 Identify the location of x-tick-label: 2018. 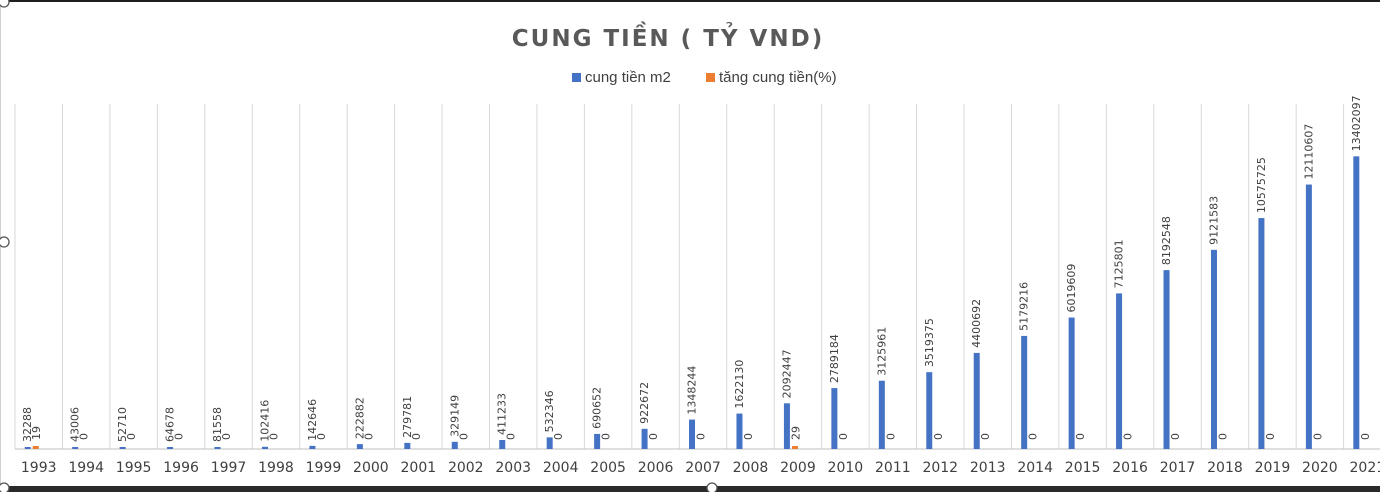
(1225, 468).